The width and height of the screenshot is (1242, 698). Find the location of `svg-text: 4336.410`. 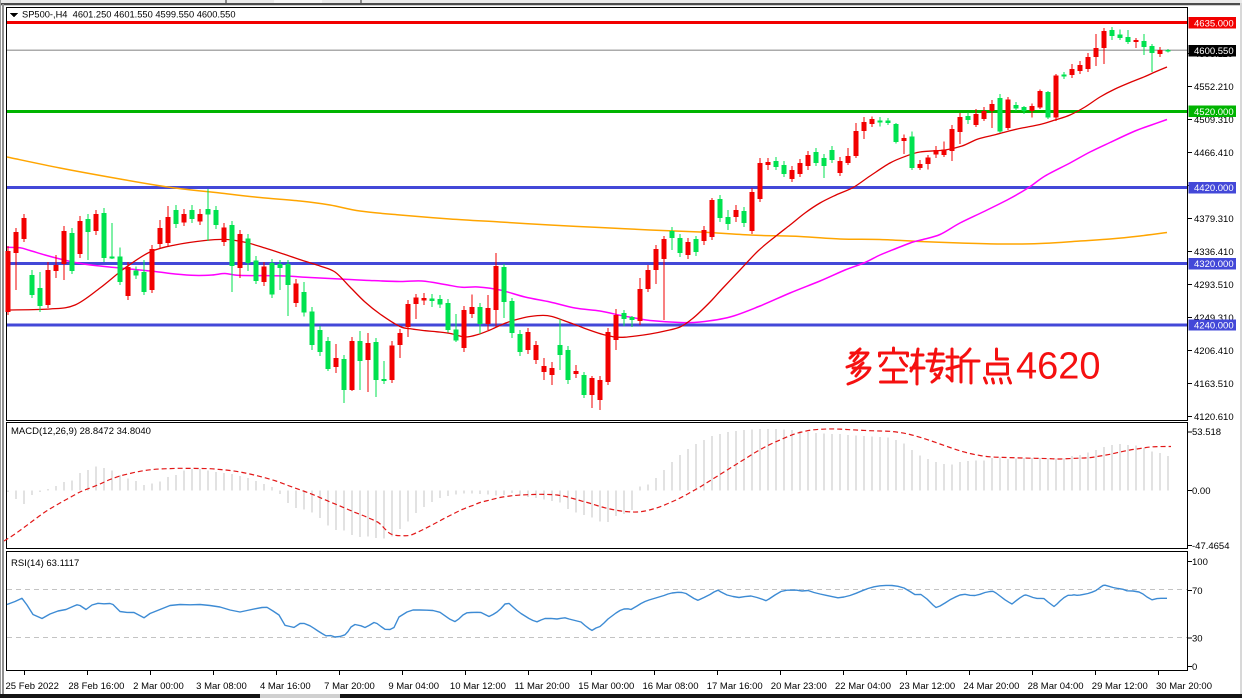

svg-text: 4336.410 is located at coordinates (1214, 252).